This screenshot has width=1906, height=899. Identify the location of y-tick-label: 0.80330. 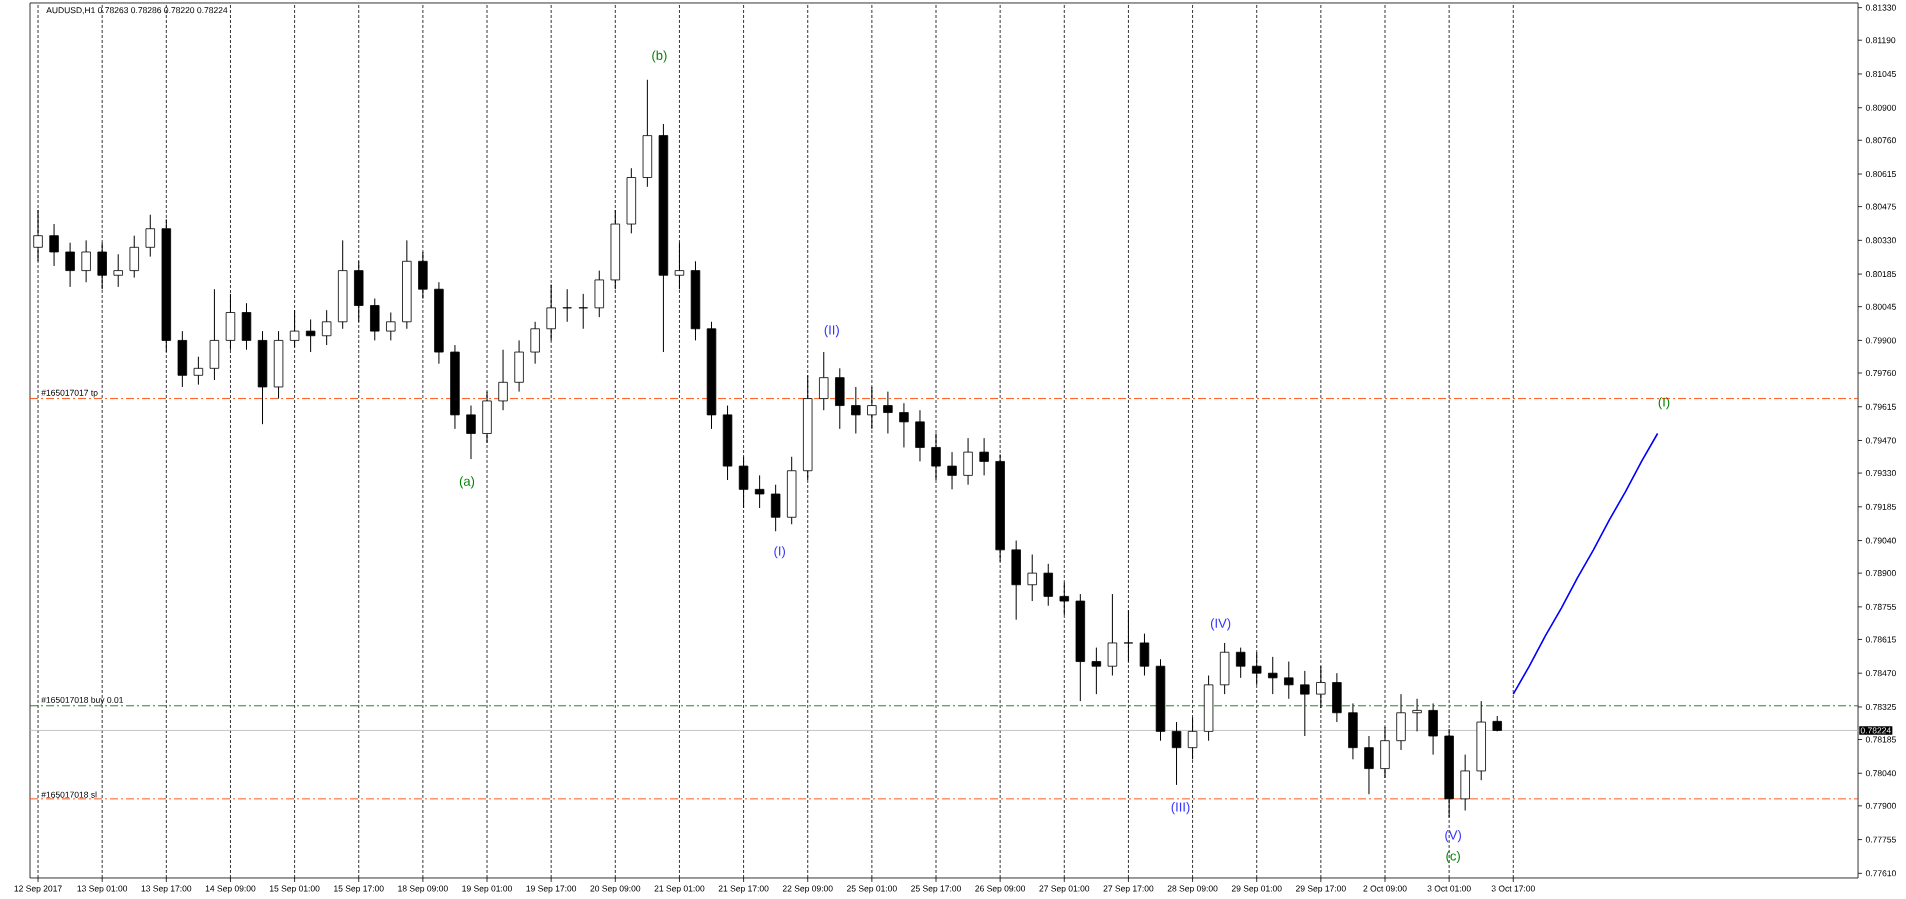
(1880, 240).